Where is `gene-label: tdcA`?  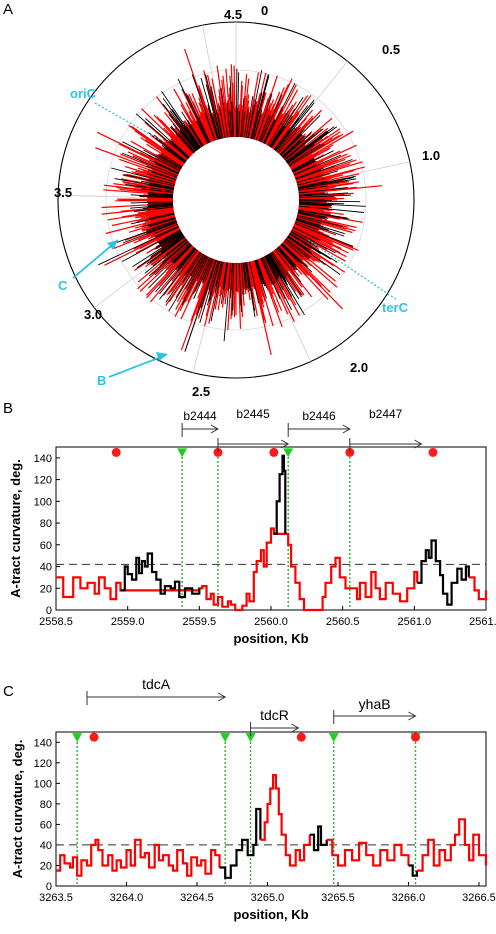
gene-label: tdcA is located at coordinates (156, 684).